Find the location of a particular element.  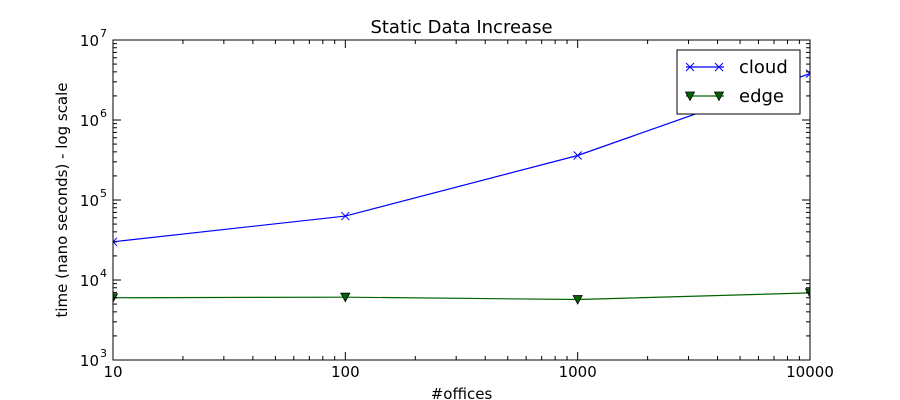

chart-title: Static Data Increase is located at coordinates (461, 27).